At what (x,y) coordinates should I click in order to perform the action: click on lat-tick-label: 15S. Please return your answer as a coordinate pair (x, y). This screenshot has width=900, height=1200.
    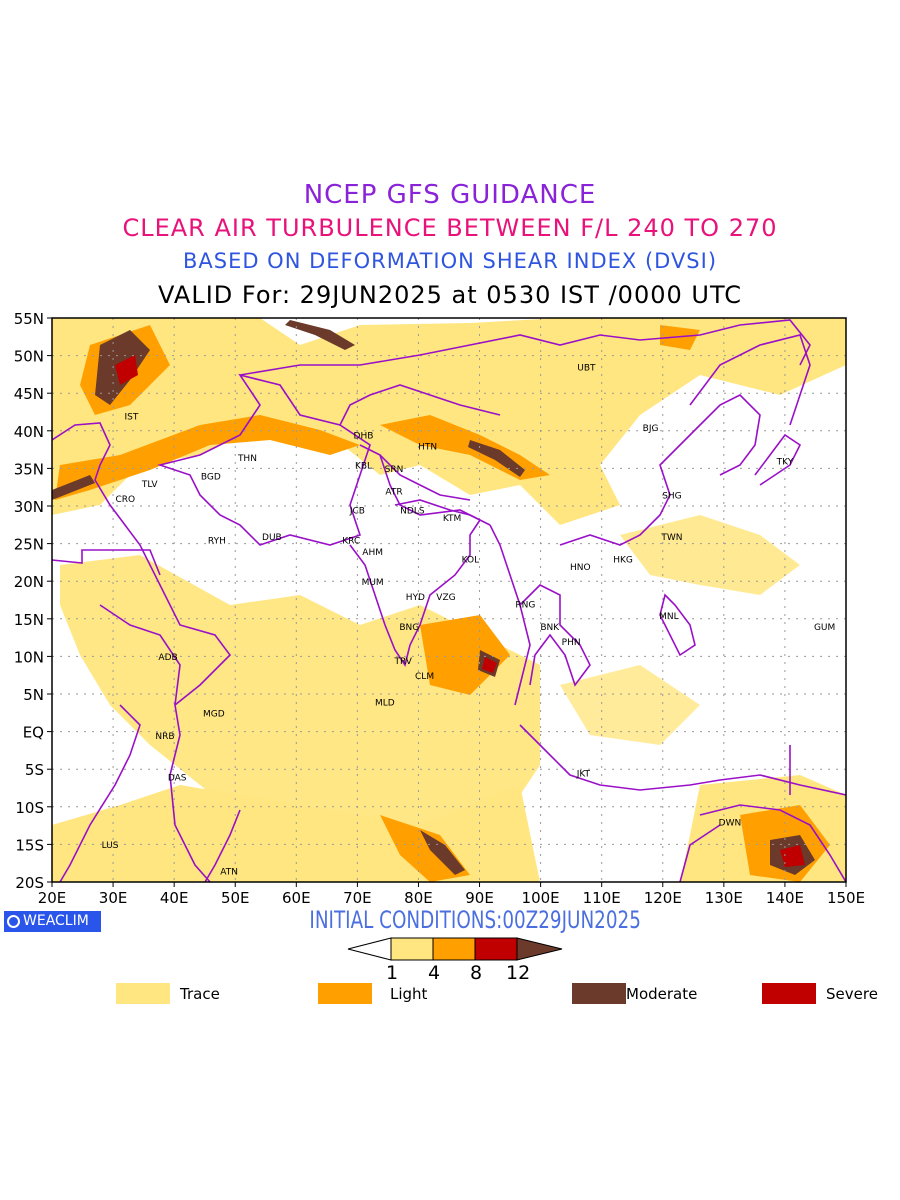
    Looking at the image, I should click on (29, 845).